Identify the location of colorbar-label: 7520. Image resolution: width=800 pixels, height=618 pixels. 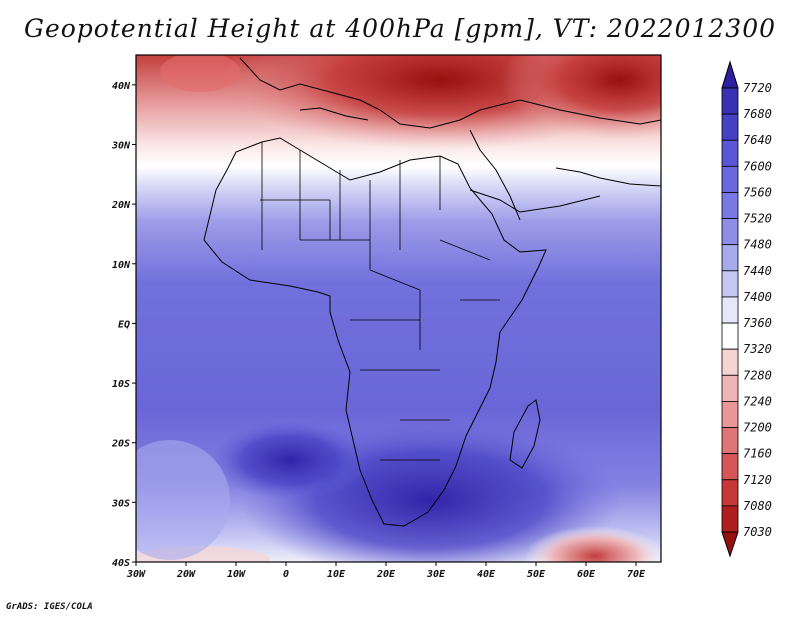
(757, 219).